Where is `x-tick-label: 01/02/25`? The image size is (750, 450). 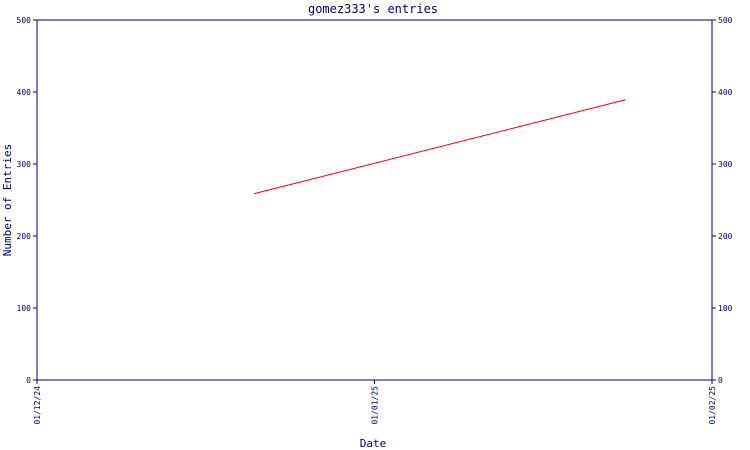 x-tick-label: 01/02/25 is located at coordinates (712, 405).